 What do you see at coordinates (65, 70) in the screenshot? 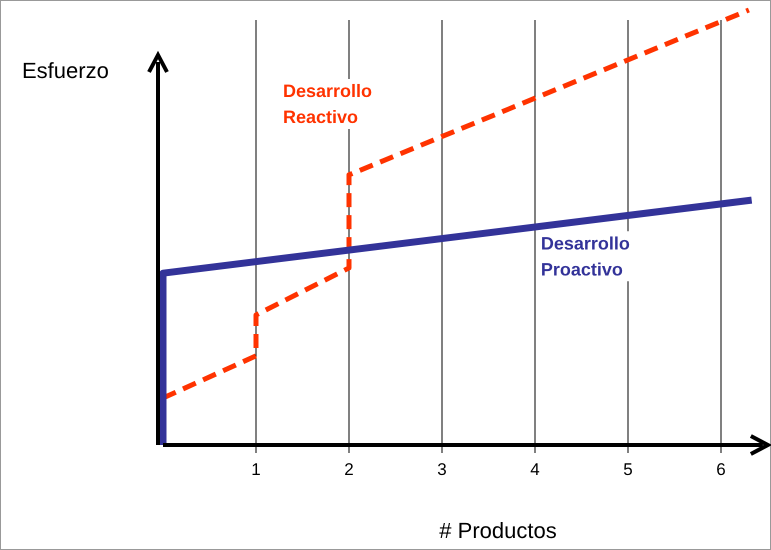
I see `y-axis-title: Esfuerzo` at bounding box center [65, 70].